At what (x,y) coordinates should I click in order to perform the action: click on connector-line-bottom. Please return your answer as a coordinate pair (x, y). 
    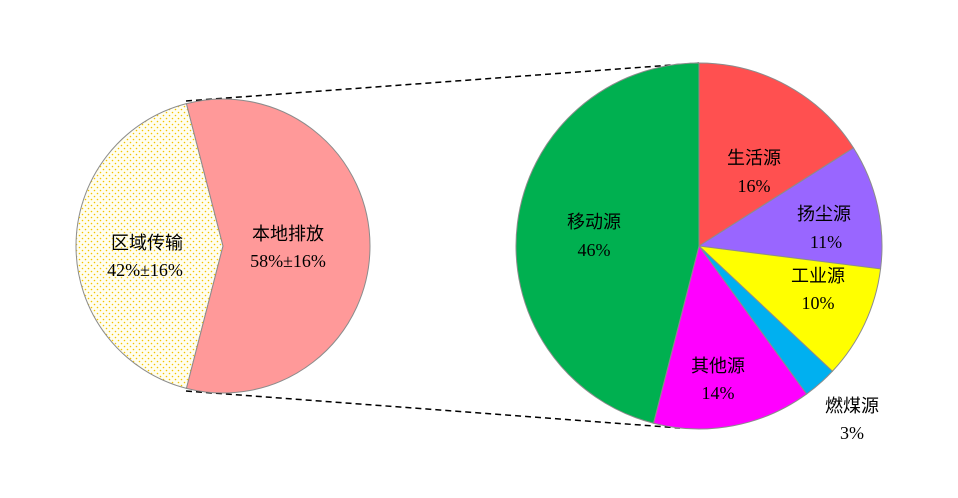
    Looking at the image, I should click on (433, 409).